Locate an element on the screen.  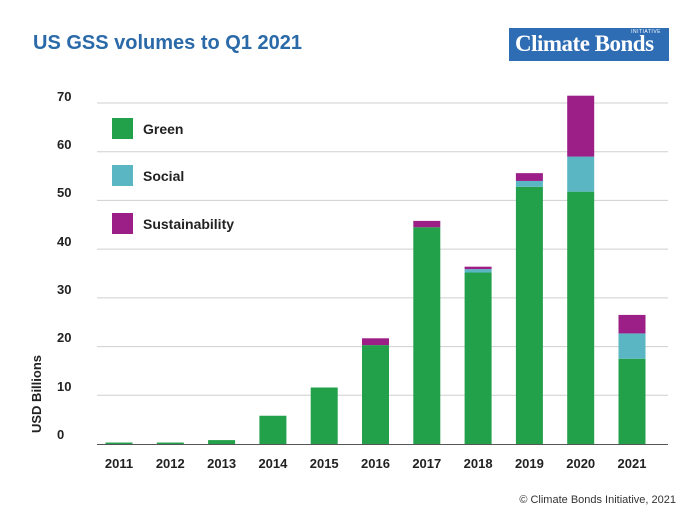
legend: Green Social Sustainability is located at coordinates (173, 176).